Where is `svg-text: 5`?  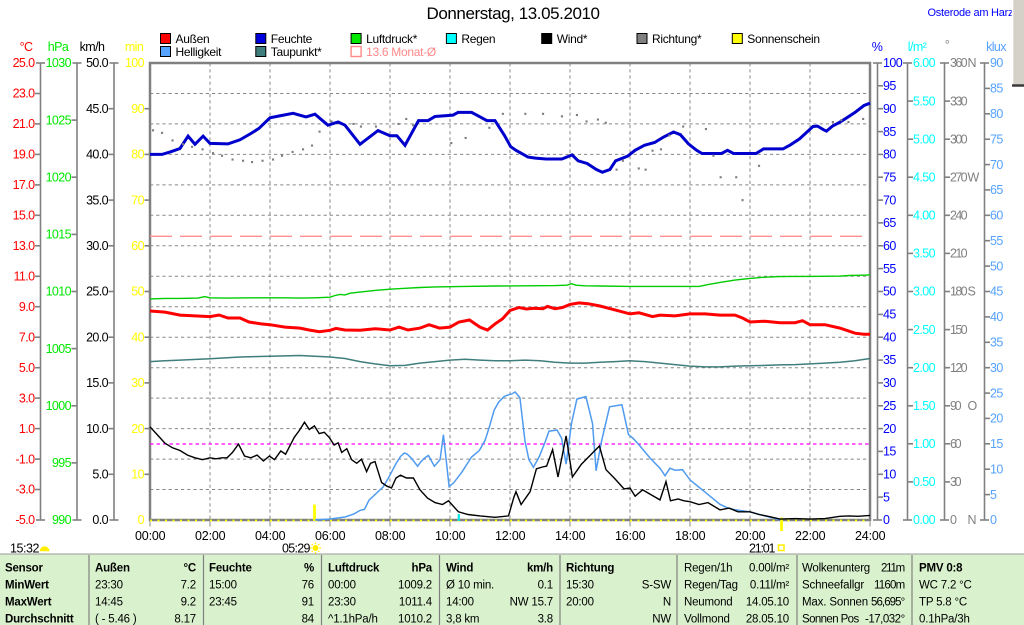
svg-text: 5 is located at coordinates (886, 497).